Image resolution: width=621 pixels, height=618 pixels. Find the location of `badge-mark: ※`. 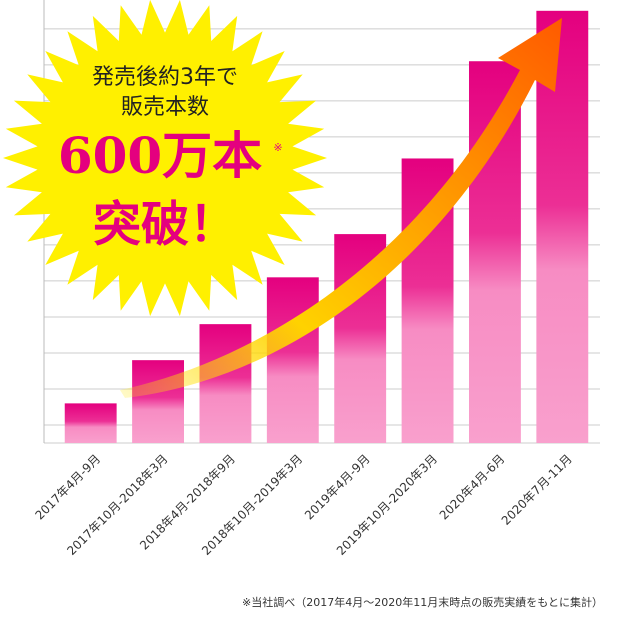

badge-mark: ※ is located at coordinates (277, 147).